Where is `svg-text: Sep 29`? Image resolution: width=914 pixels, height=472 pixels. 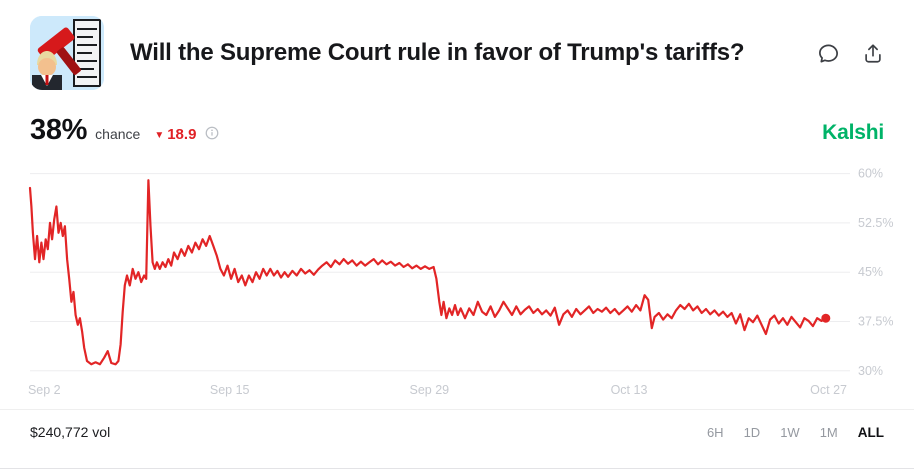 svg-text: Sep 29 is located at coordinates (429, 390).